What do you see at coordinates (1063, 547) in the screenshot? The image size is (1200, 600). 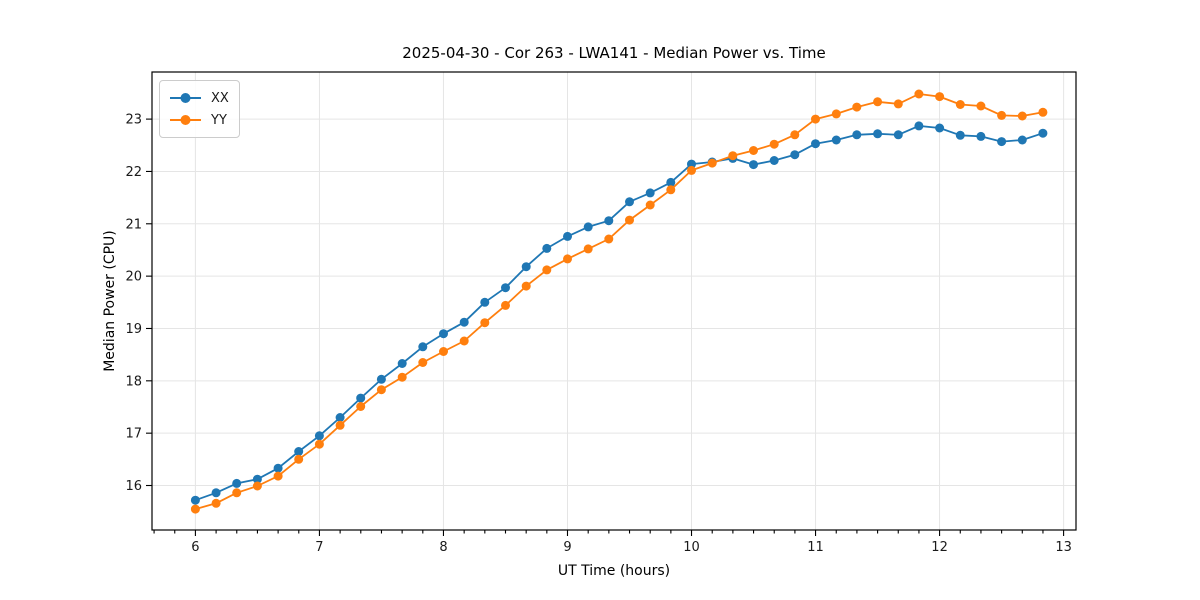 I see `x-tick-label: 13` at bounding box center [1063, 547].